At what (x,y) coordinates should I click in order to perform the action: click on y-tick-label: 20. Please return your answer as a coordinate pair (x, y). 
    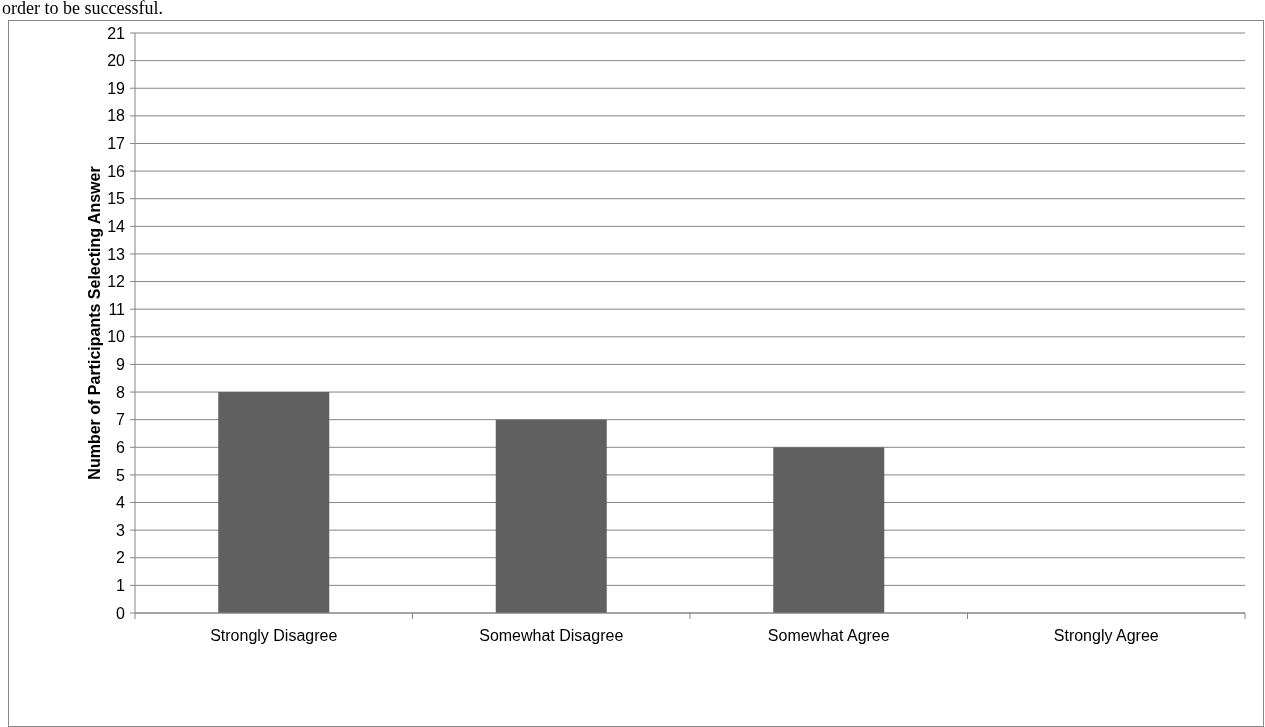
    Looking at the image, I should click on (116, 61).